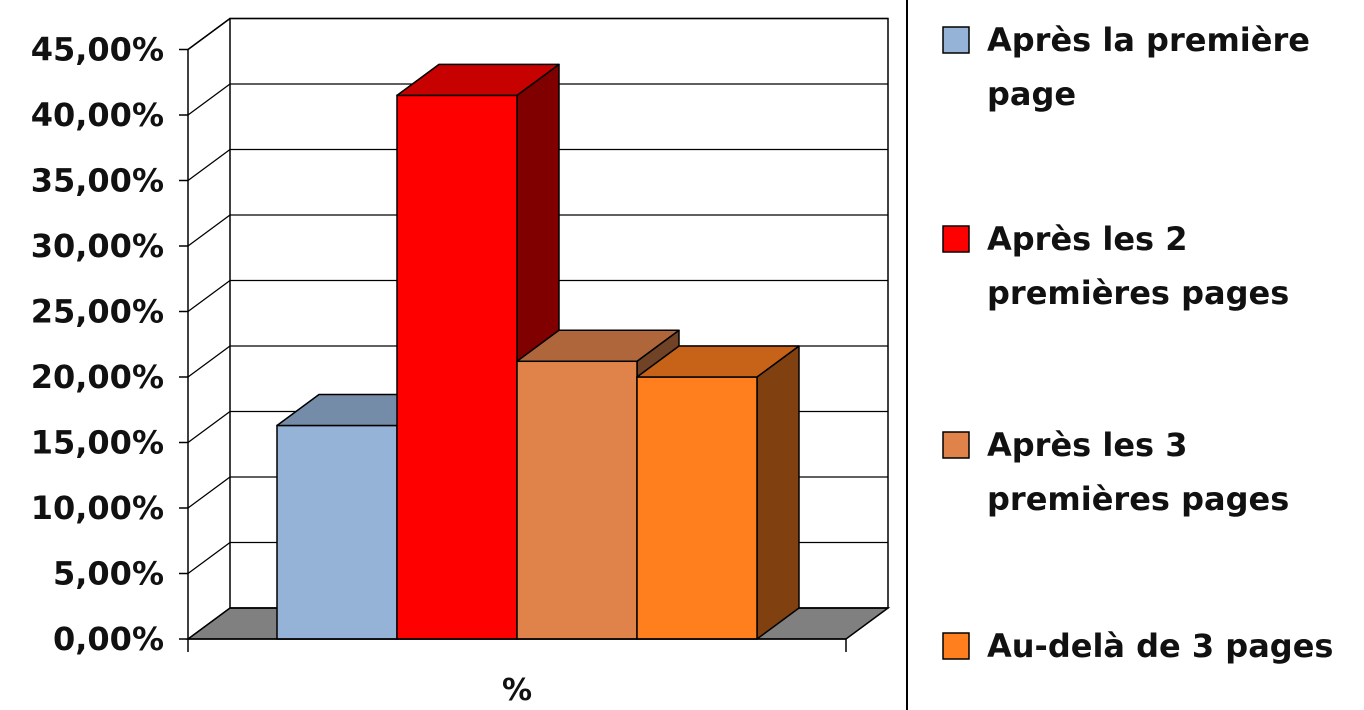 Image resolution: width=1364 pixels, height=710 pixels. Describe the element at coordinates (97, 377) in the screenshot. I see `y-tick-label: 20,00%` at that location.